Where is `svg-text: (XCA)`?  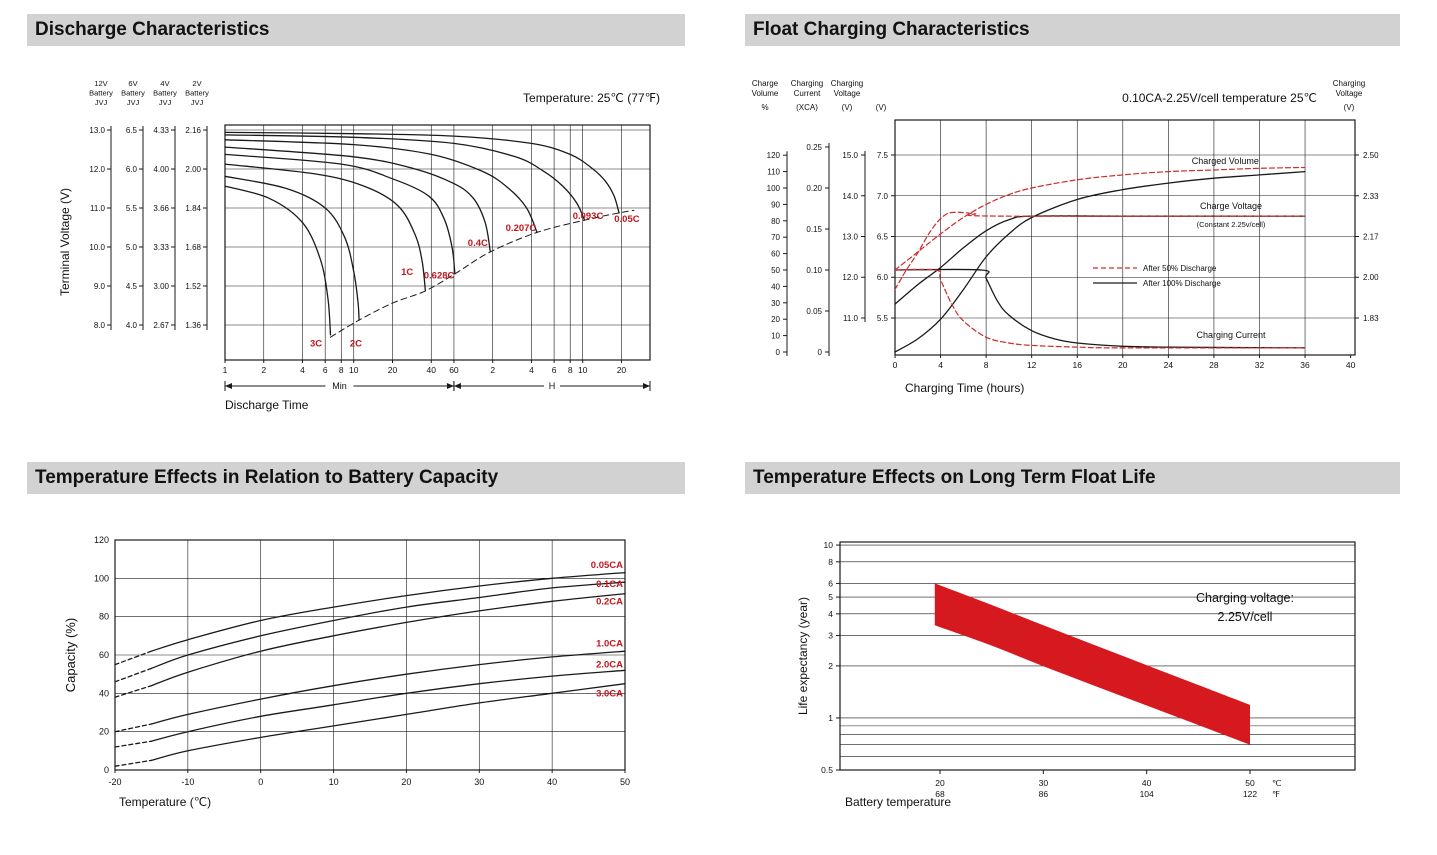
svg-text: (XCA) is located at coordinates (807, 107).